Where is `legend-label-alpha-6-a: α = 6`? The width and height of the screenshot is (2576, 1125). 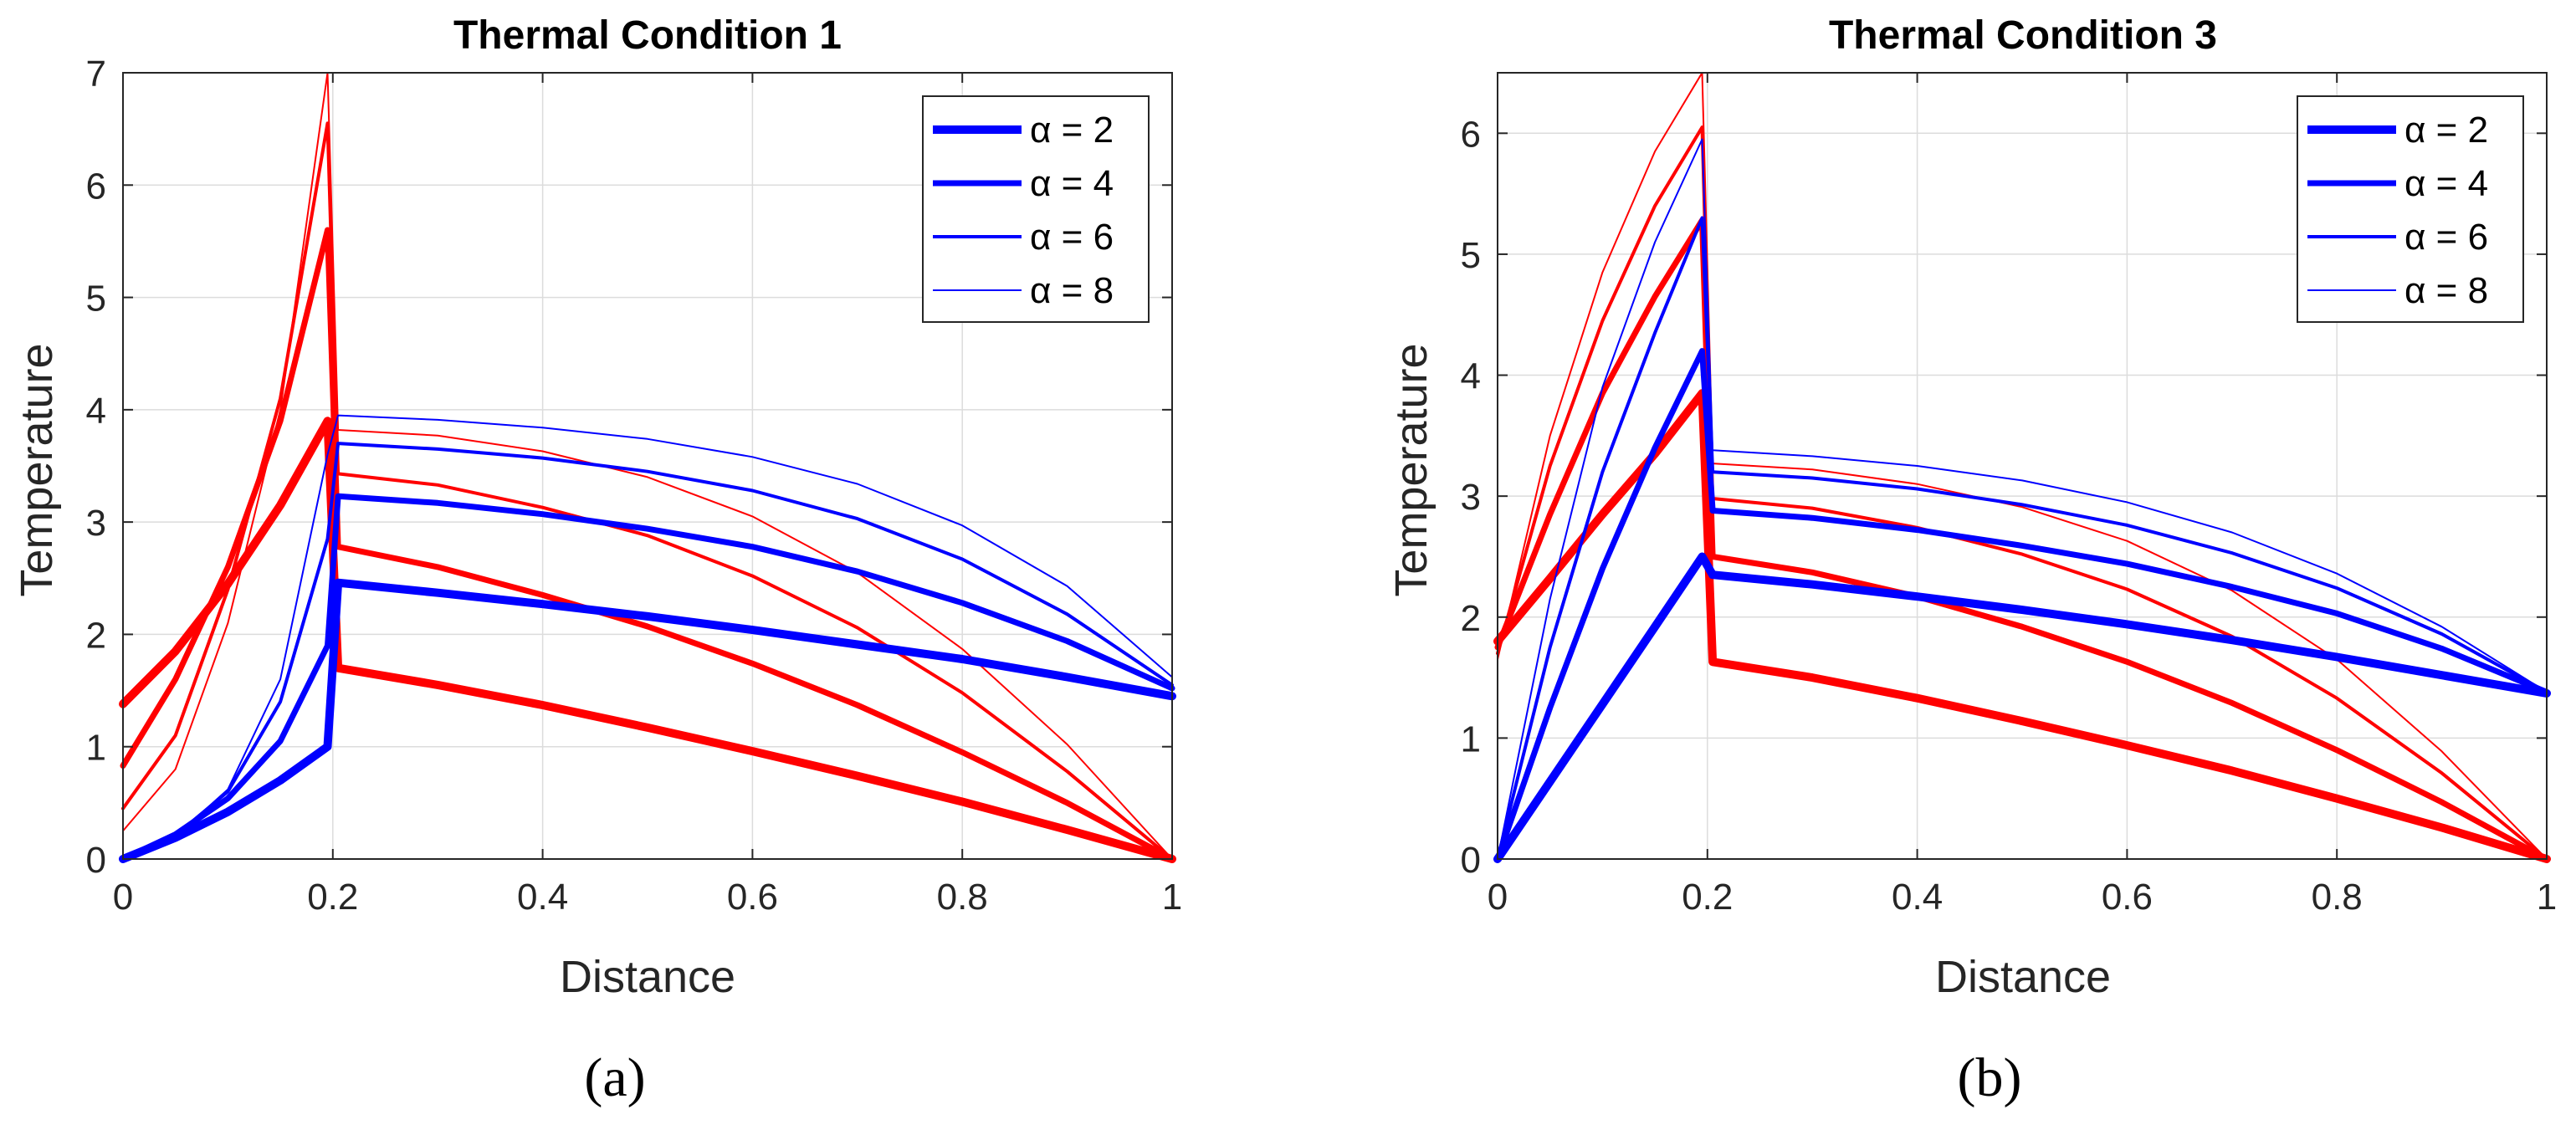
legend-label-alpha-6-a: α = 6 is located at coordinates (1072, 237).